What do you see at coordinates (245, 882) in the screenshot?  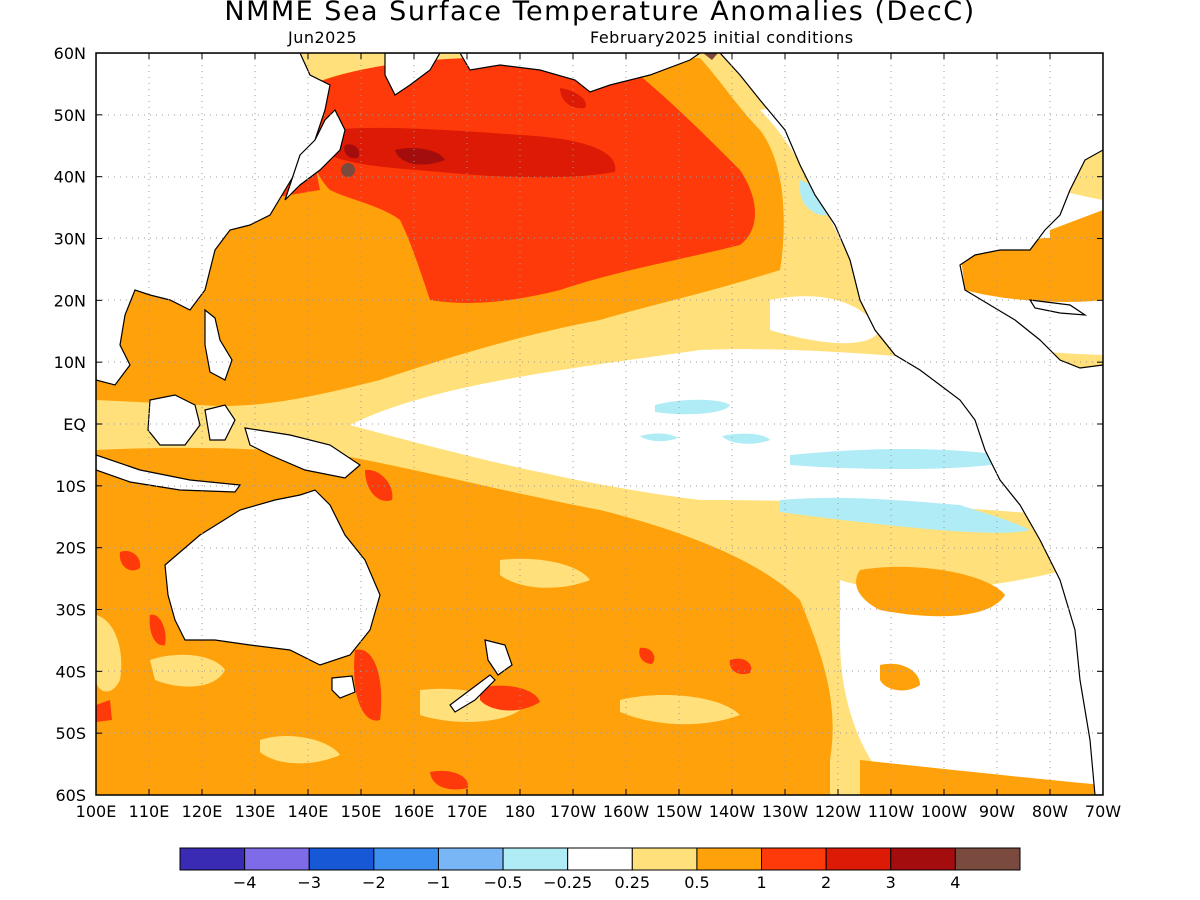 I see `colorbar-label: −4` at bounding box center [245, 882].